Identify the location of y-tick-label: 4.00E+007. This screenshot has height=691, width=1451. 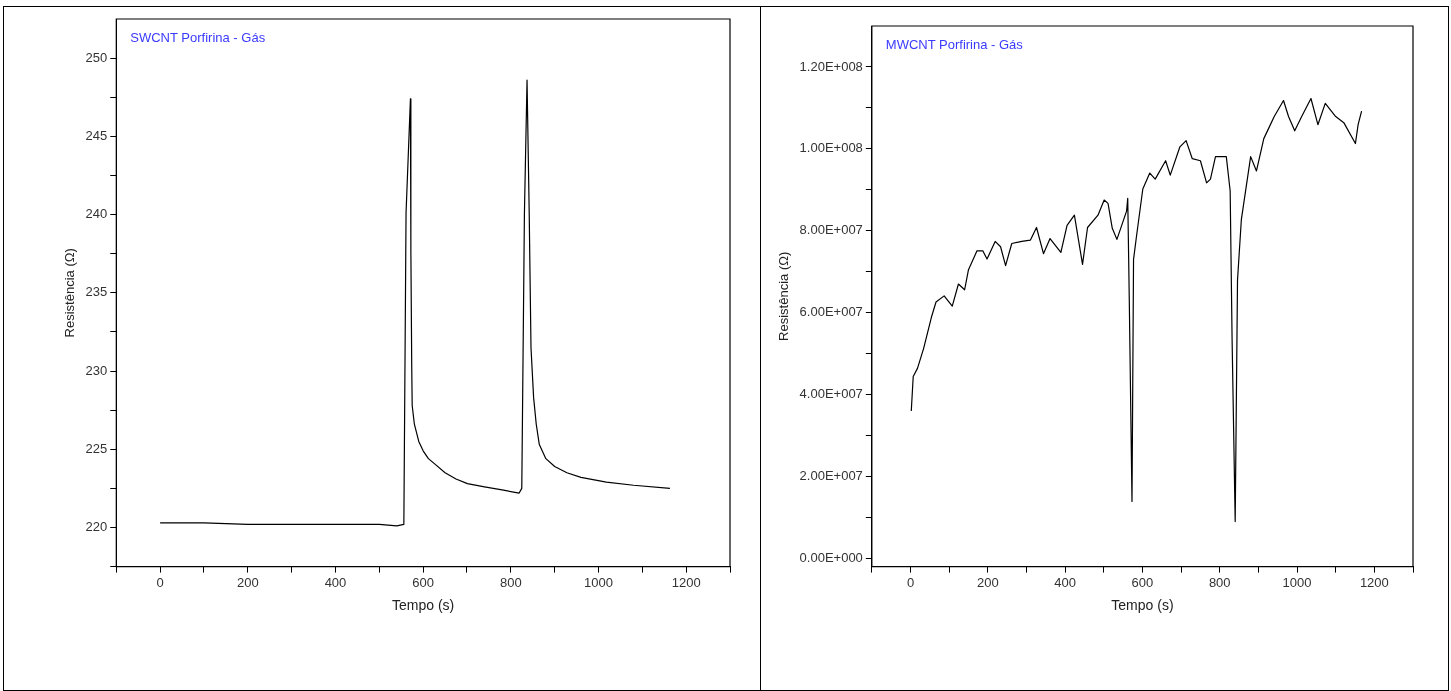
(831, 394).